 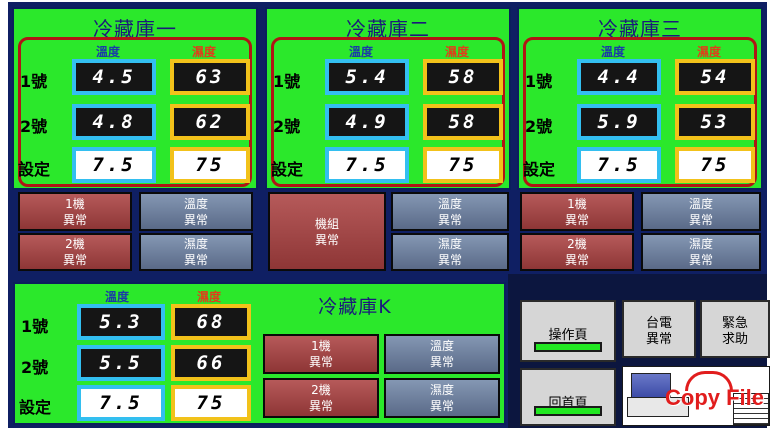 What do you see at coordinates (568, 397) in the screenshot?
I see `home-page-button: 回首頁` at bounding box center [568, 397].